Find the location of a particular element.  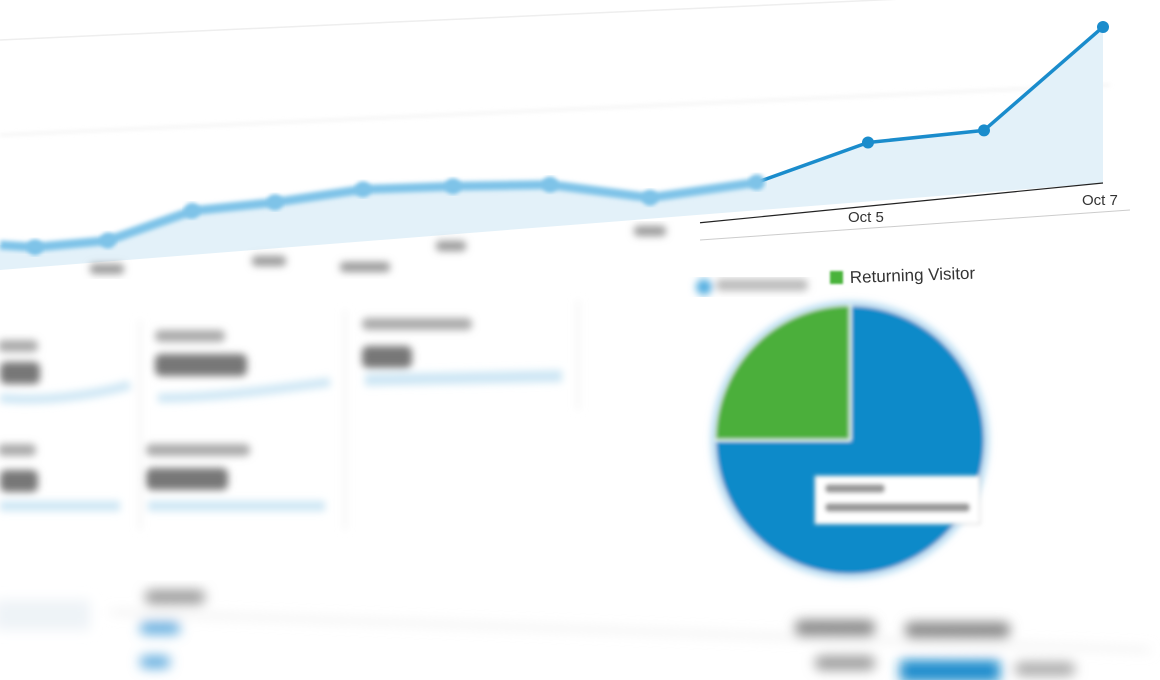

series-line is located at coordinates (930, 104).